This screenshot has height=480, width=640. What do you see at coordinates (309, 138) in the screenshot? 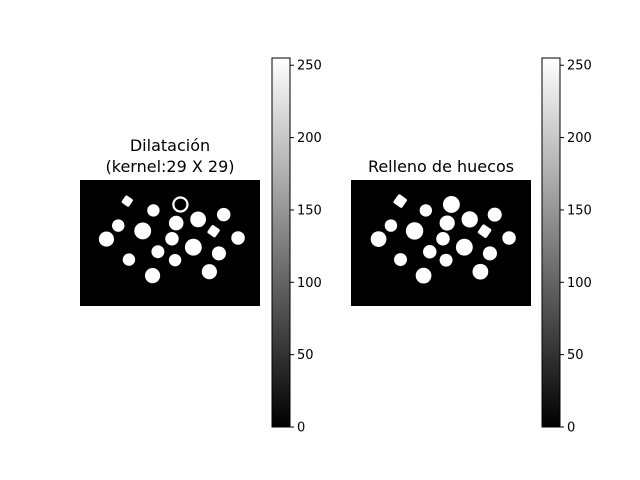
I see `left-colorbar-tick-label: 200` at bounding box center [309, 138].